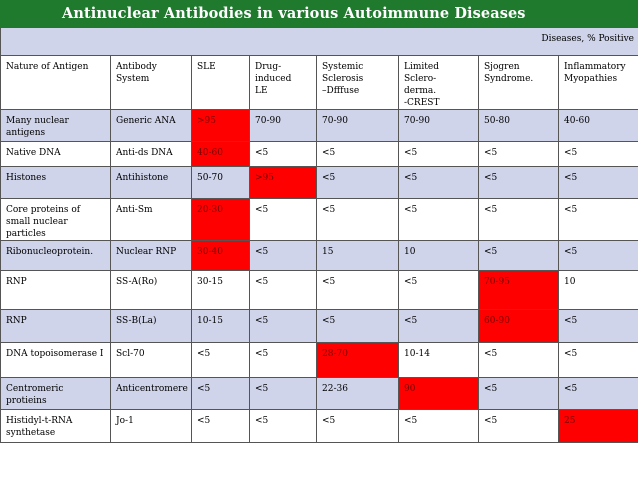 The width and height of the screenshot is (638, 479). What do you see at coordinates (598, 82) in the screenshot?
I see `column-header: Inflammatory Myopathies` at bounding box center [598, 82].